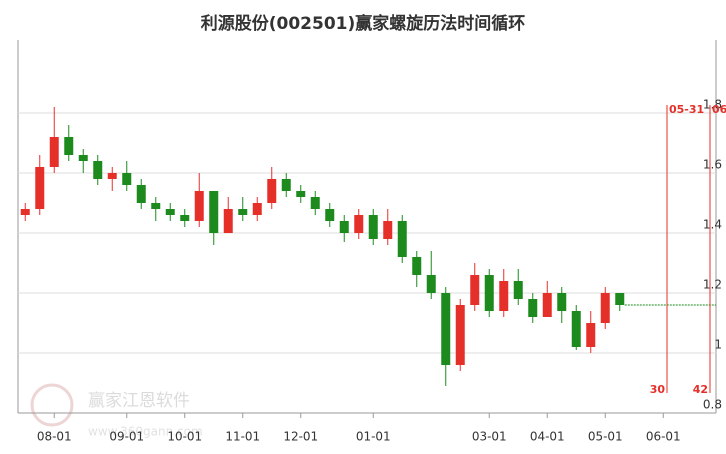 The image size is (726, 454). I want to click on watermark: 赢家江恩软件 www.360gann.com, so click(116, 411).